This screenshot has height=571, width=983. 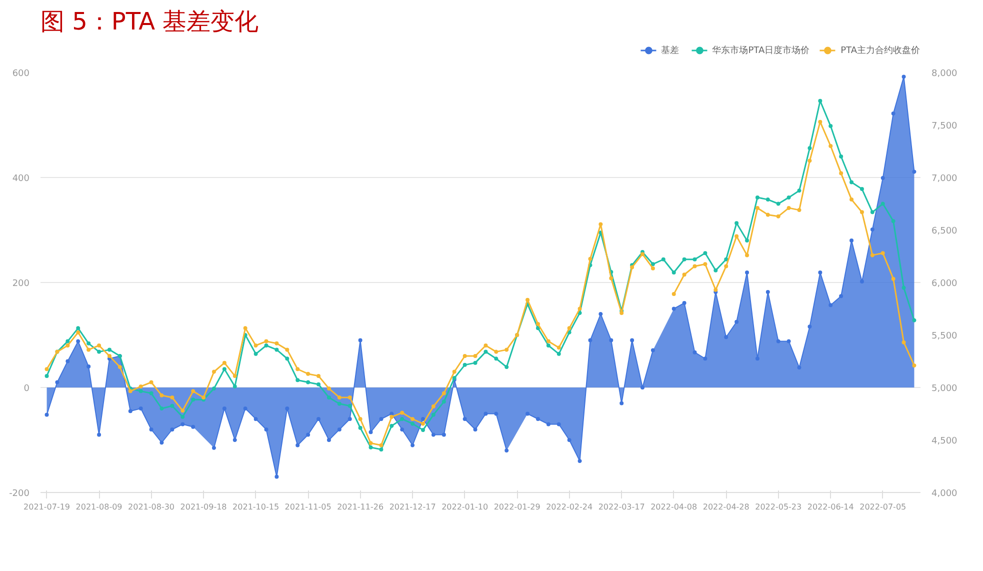 What do you see at coordinates (151, 507) in the screenshot?
I see `x-tick-label: 2021-08-30` at bounding box center [151, 507].